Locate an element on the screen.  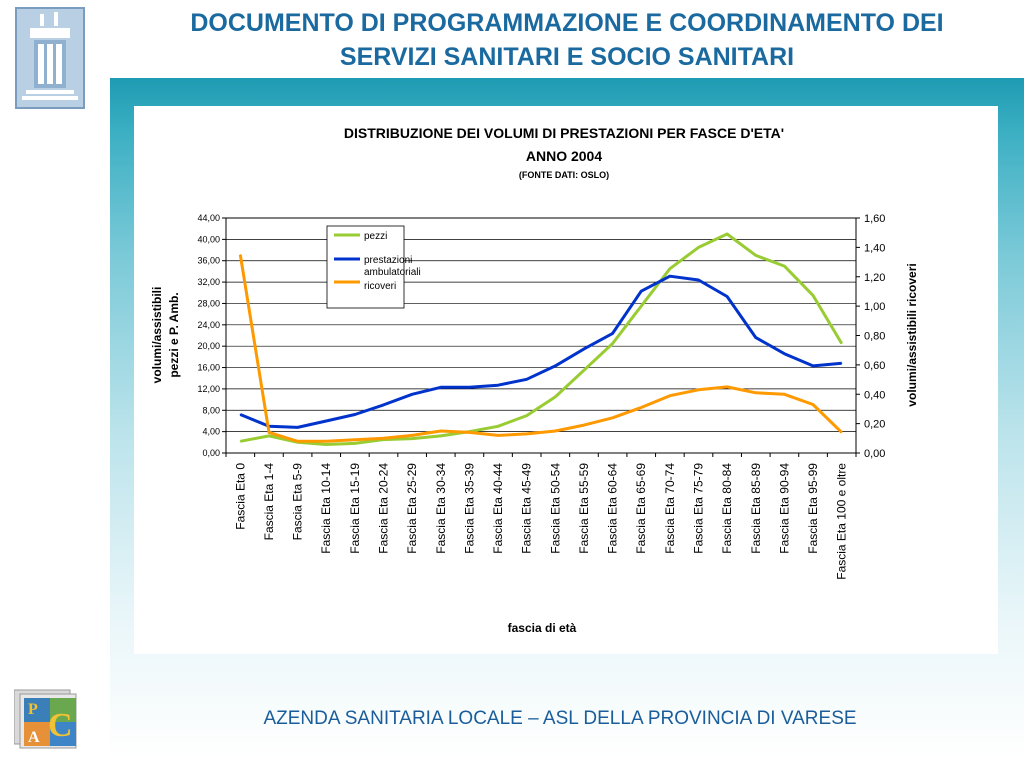
chart-source-note: (FONTE DATI: OSLO) is located at coordinates (564, 175).